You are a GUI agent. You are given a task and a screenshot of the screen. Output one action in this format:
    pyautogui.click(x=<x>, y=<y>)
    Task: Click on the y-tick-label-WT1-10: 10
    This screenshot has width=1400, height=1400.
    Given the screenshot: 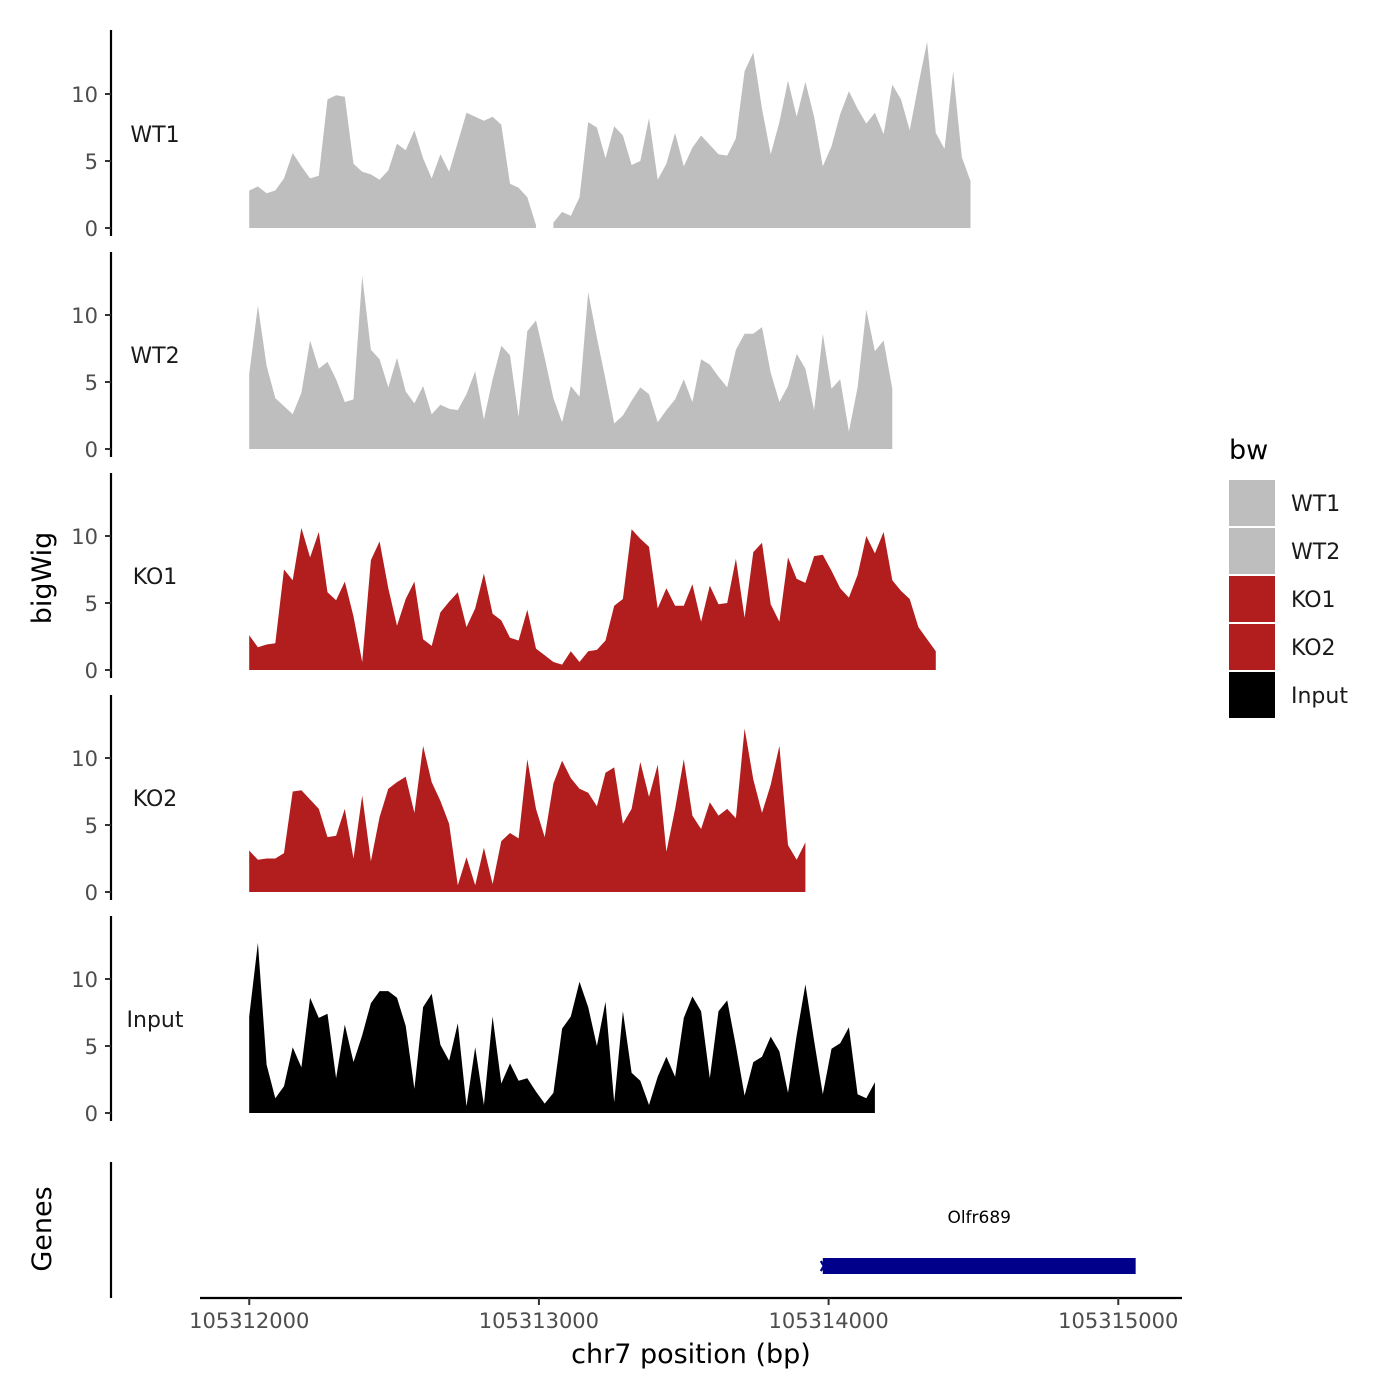 What is the action you would take?
    pyautogui.click(x=84, y=95)
    